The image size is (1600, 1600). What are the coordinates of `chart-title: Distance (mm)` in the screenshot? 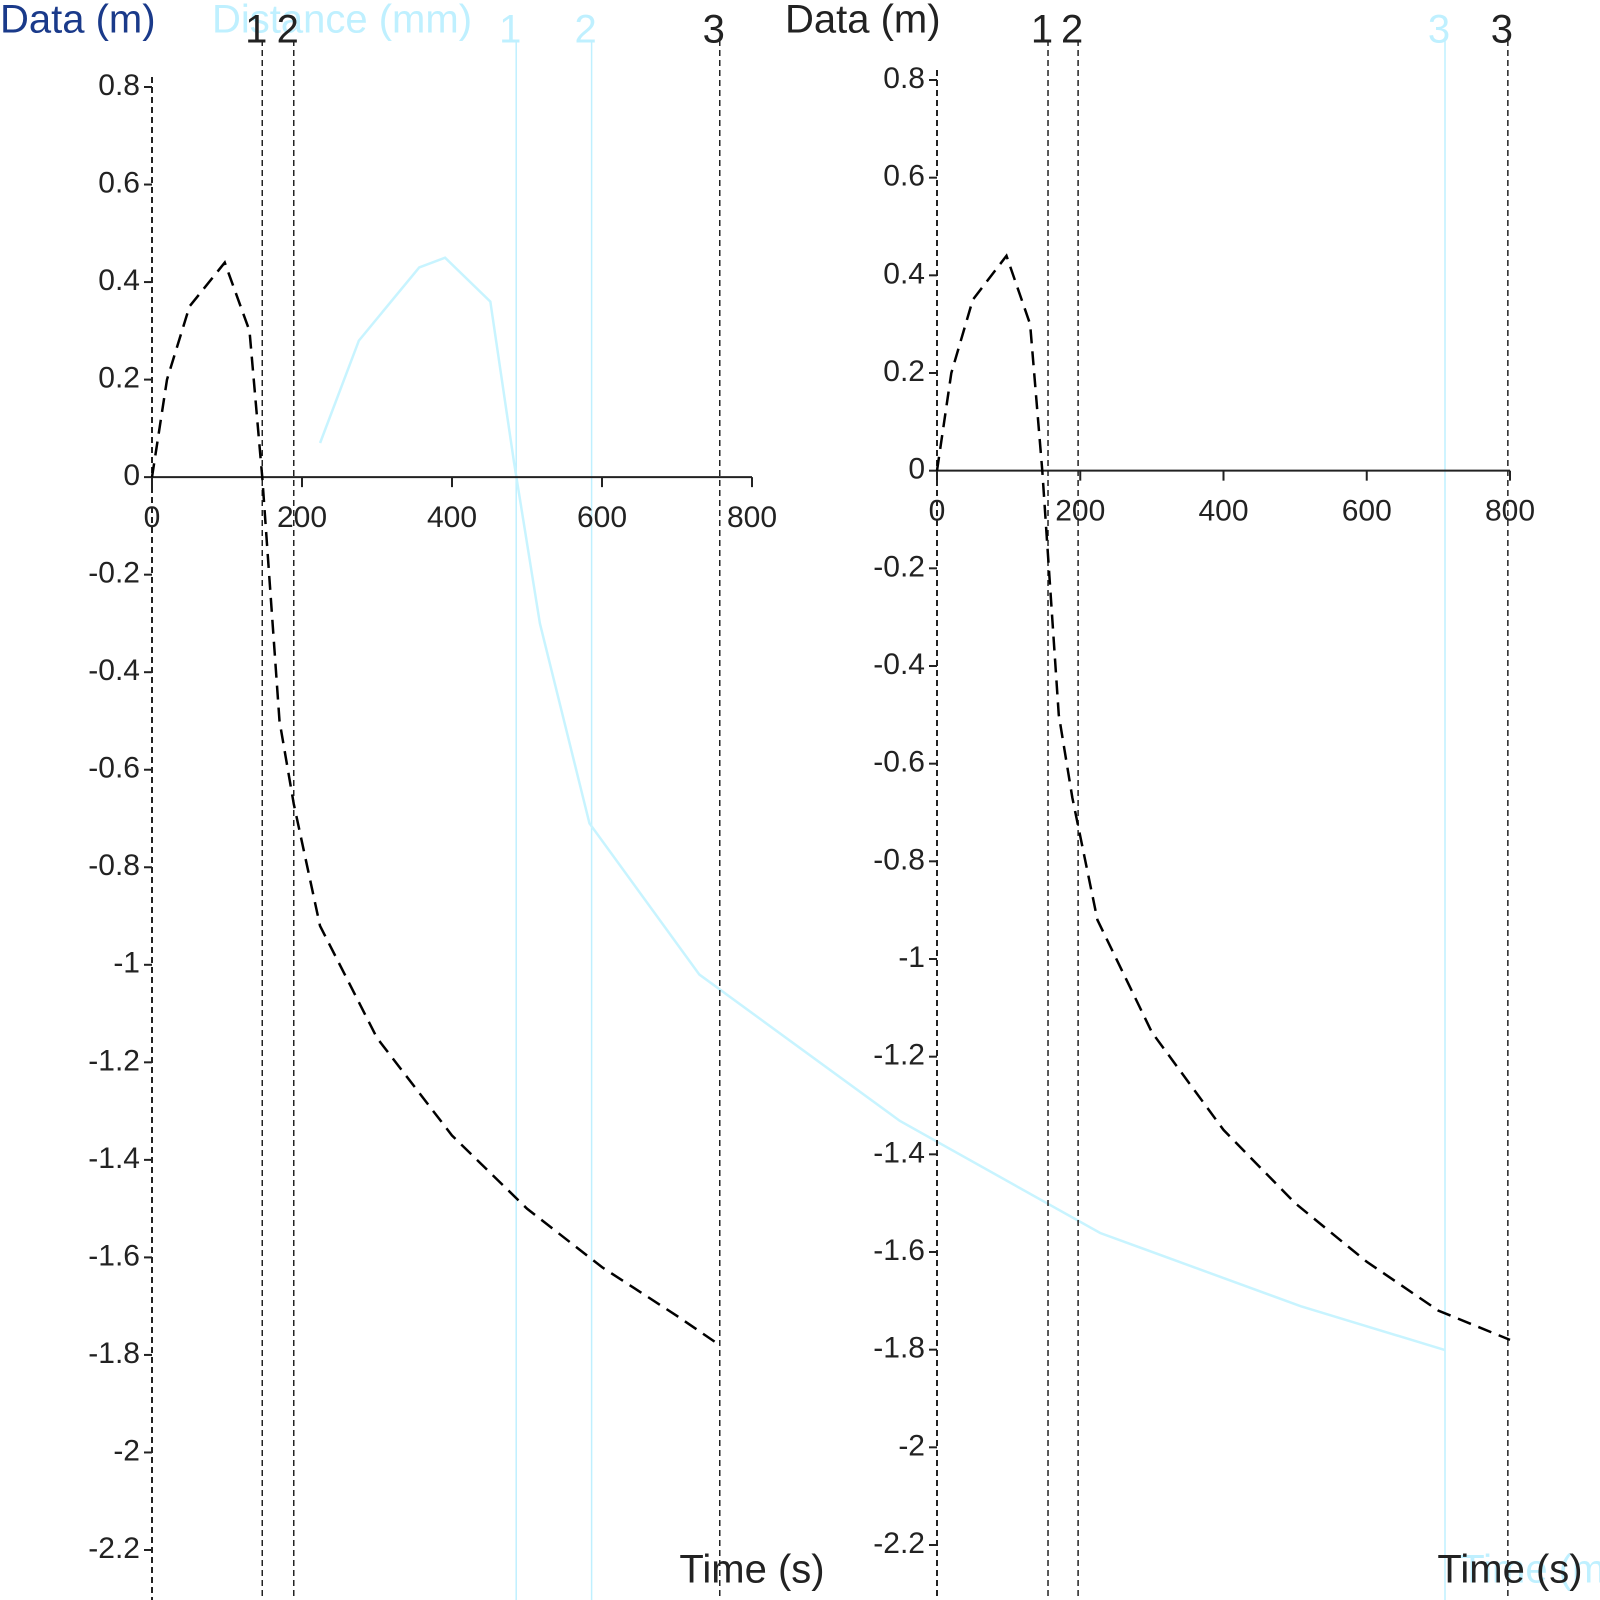 It's located at (342, 21).